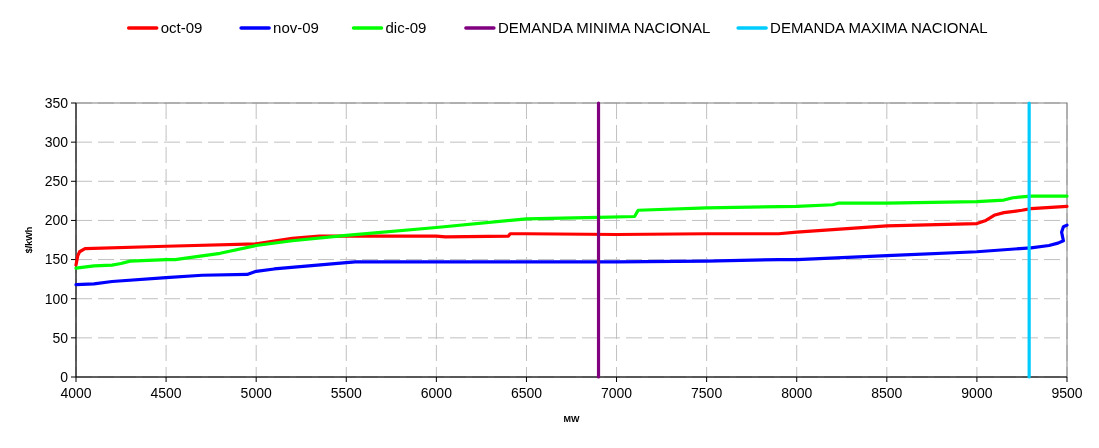  What do you see at coordinates (977, 393) in the screenshot?
I see `x-tick-label: 9000` at bounding box center [977, 393].